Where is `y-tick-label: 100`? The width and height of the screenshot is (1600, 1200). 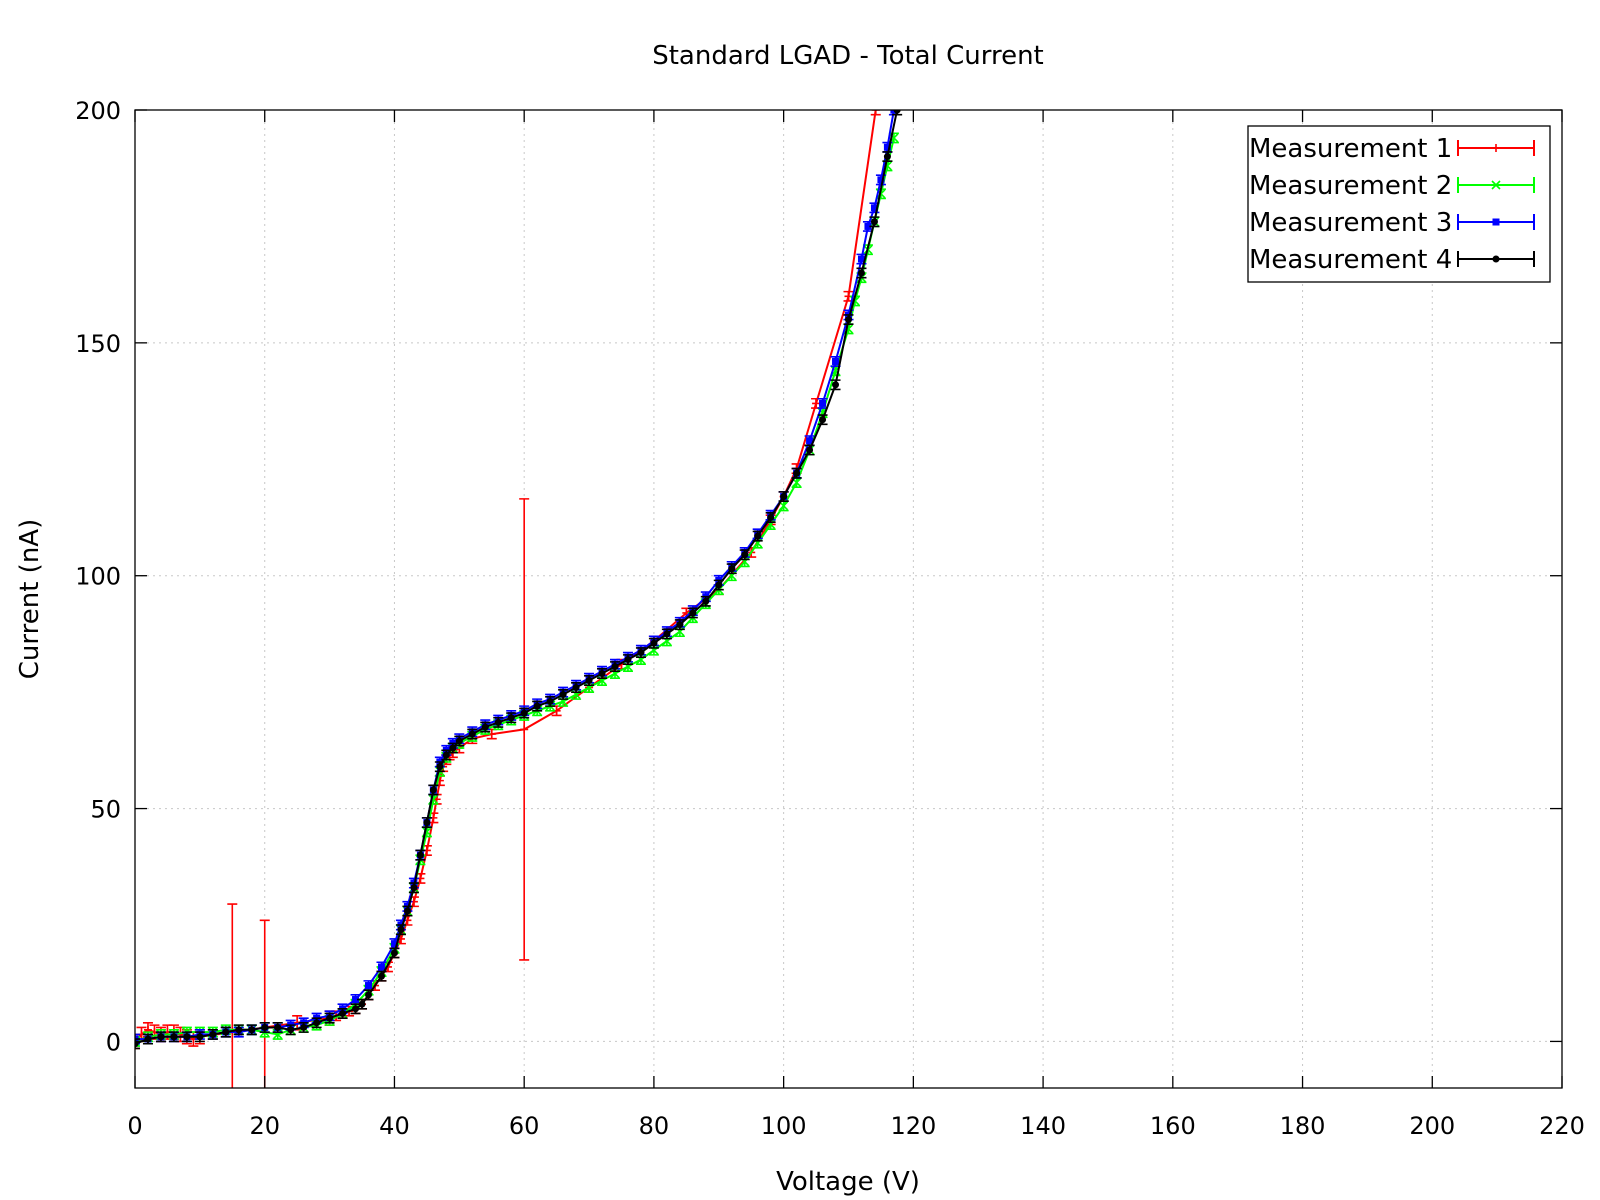 y-tick-label: 100 is located at coordinates (98, 577).